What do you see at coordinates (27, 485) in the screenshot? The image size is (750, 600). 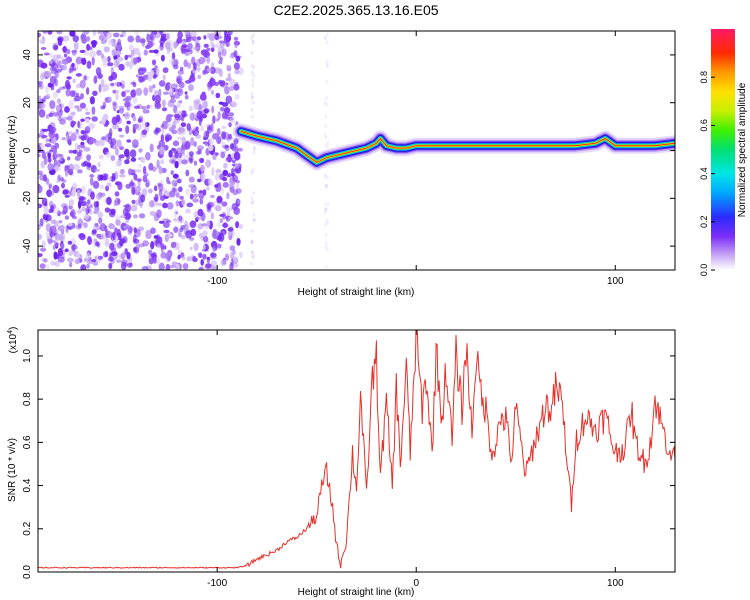 I see `y-tick-label: 0.4` at bounding box center [27, 485].